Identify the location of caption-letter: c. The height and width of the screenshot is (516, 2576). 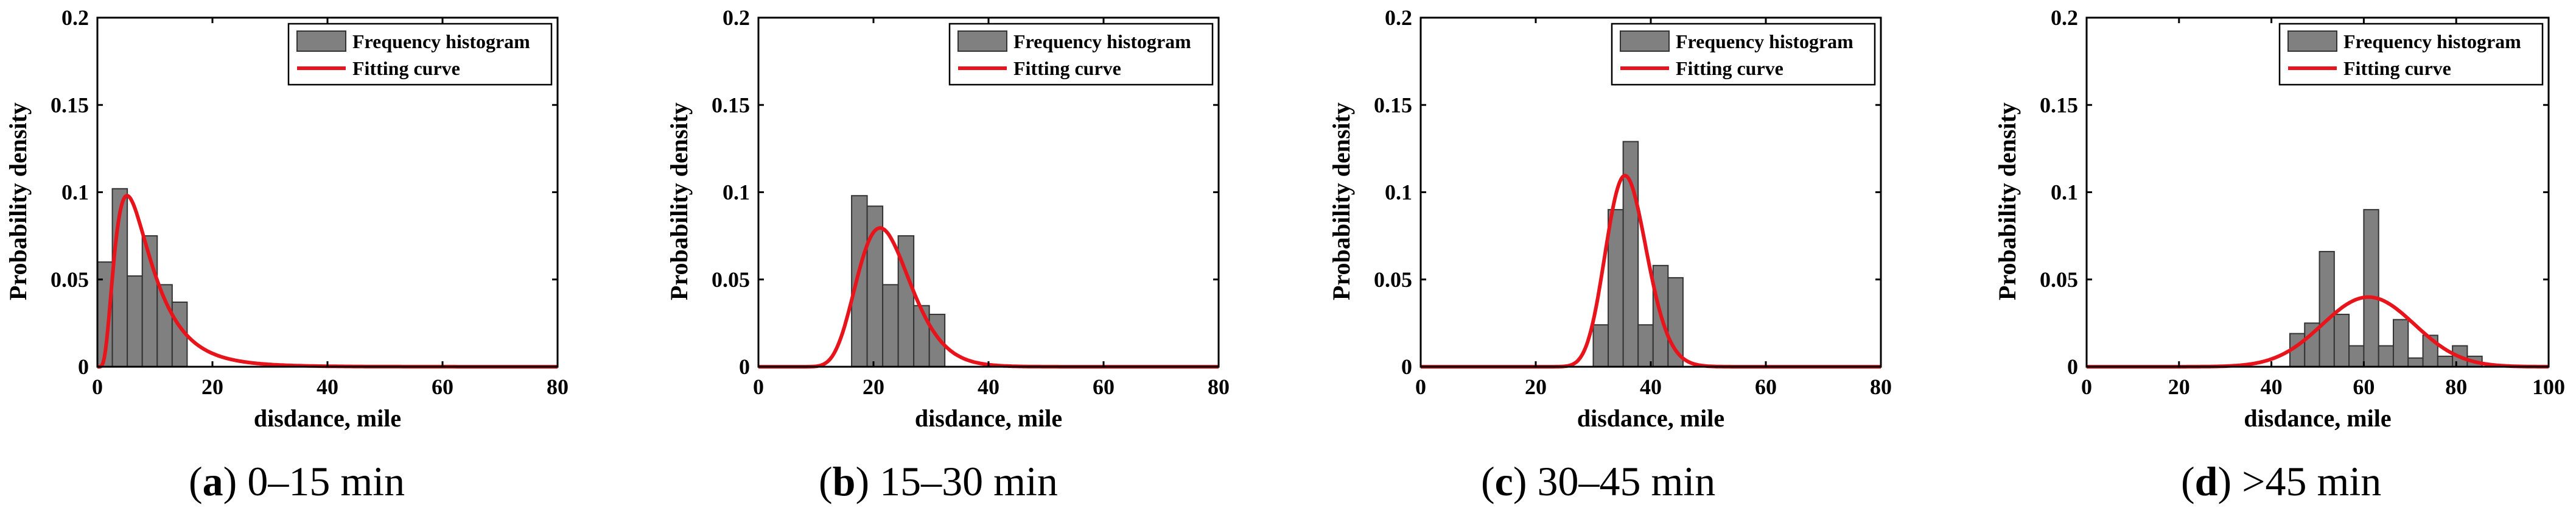
(1504, 481).